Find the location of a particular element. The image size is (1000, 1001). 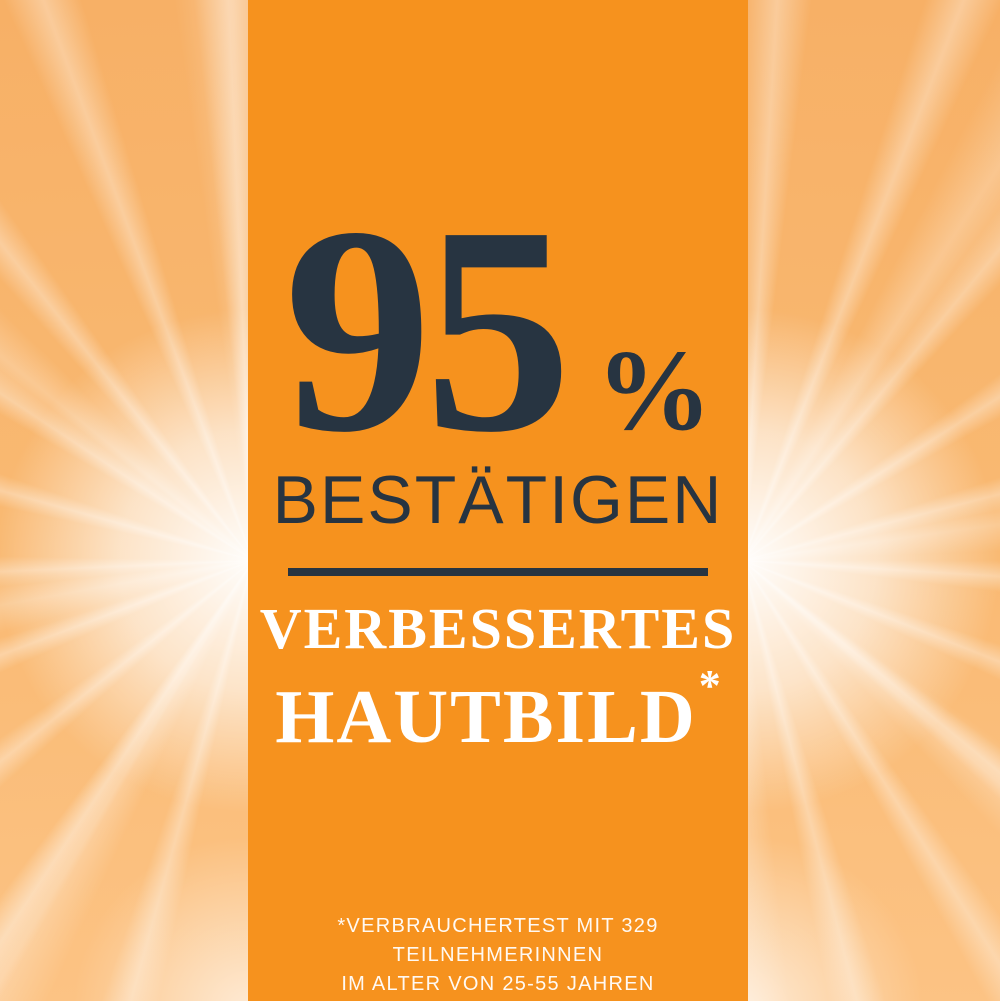

statistic-percent-sign: % is located at coordinates (654, 391).